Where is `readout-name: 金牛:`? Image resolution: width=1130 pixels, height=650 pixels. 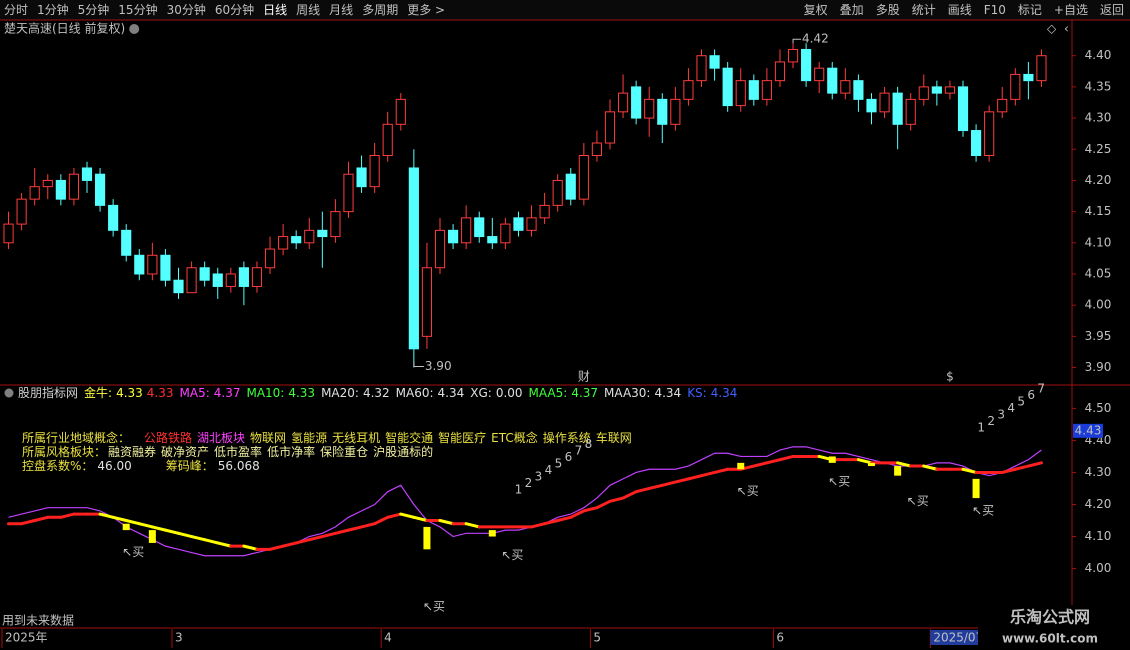
readout-name: 金牛: is located at coordinates (98, 392).